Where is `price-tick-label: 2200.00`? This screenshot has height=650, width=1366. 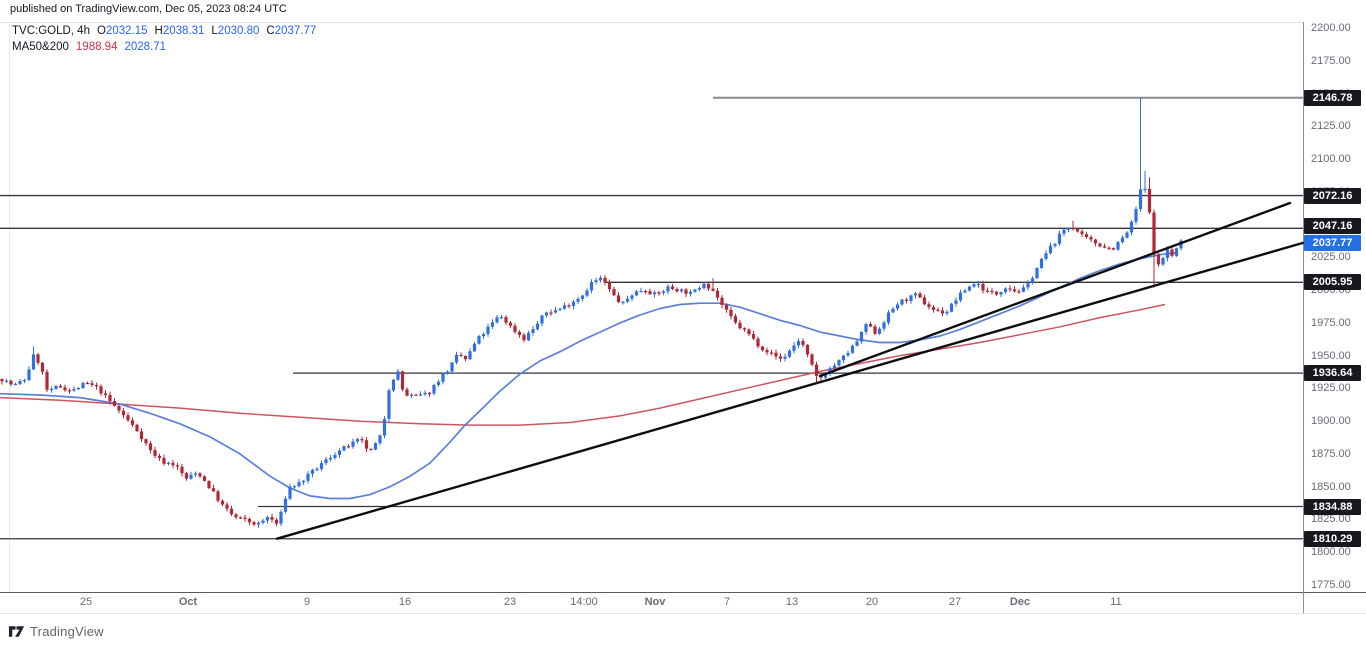 price-tick-label: 2200.00 is located at coordinates (1331, 28).